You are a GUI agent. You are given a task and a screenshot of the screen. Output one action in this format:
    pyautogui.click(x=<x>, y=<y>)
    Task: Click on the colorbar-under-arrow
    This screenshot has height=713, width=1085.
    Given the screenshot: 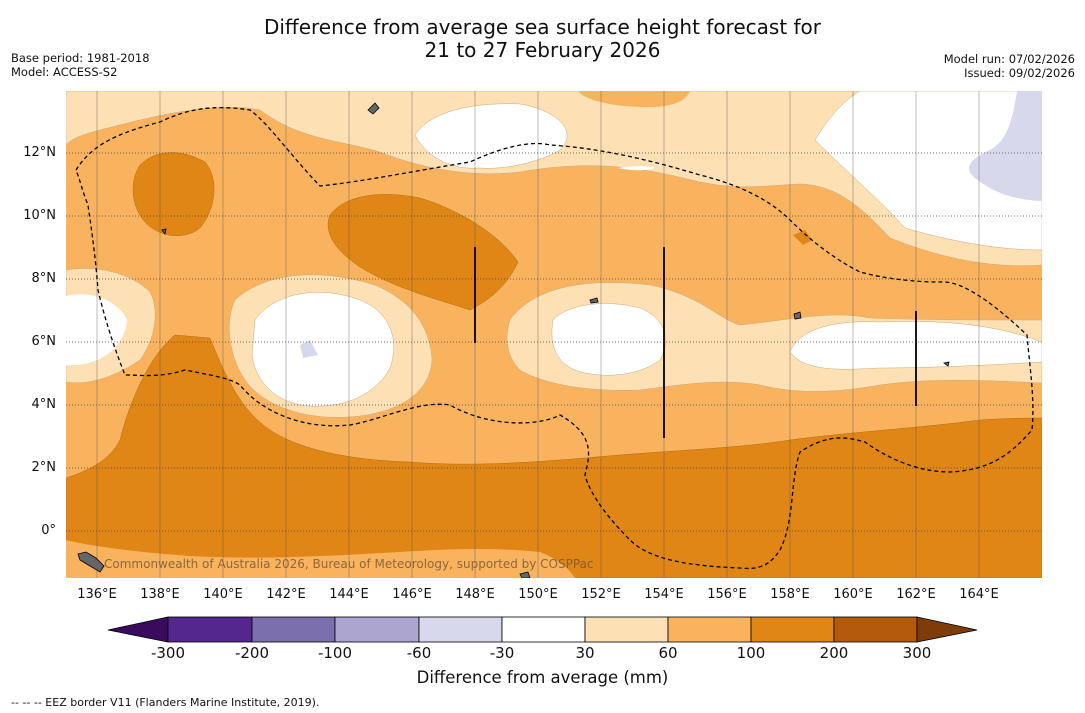 What is the action you would take?
    pyautogui.click(x=138, y=629)
    